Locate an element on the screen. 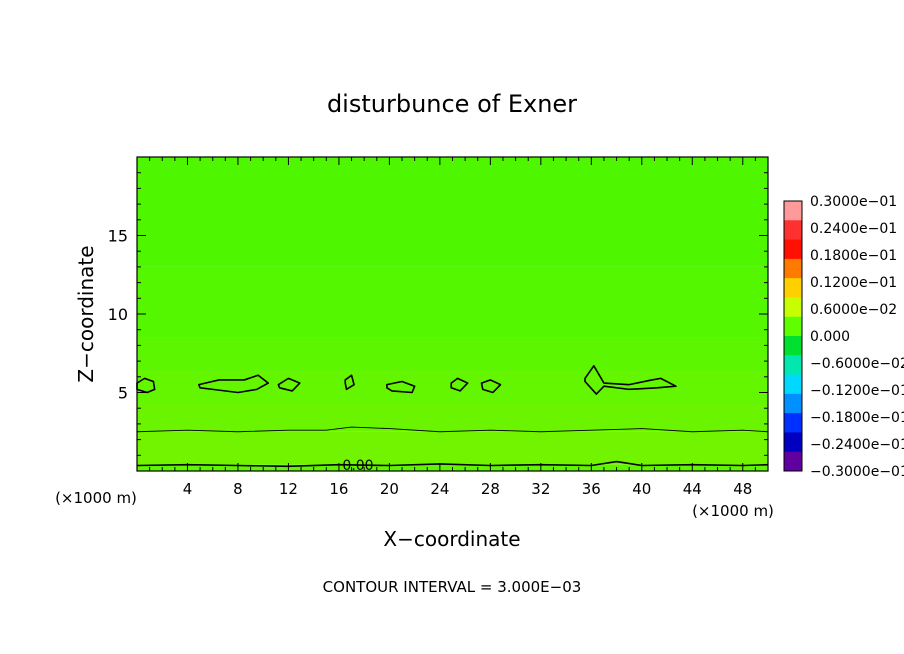 The height and width of the screenshot is (654, 904). colorbar-label-1: 0.2400e−01 is located at coordinates (853, 229).